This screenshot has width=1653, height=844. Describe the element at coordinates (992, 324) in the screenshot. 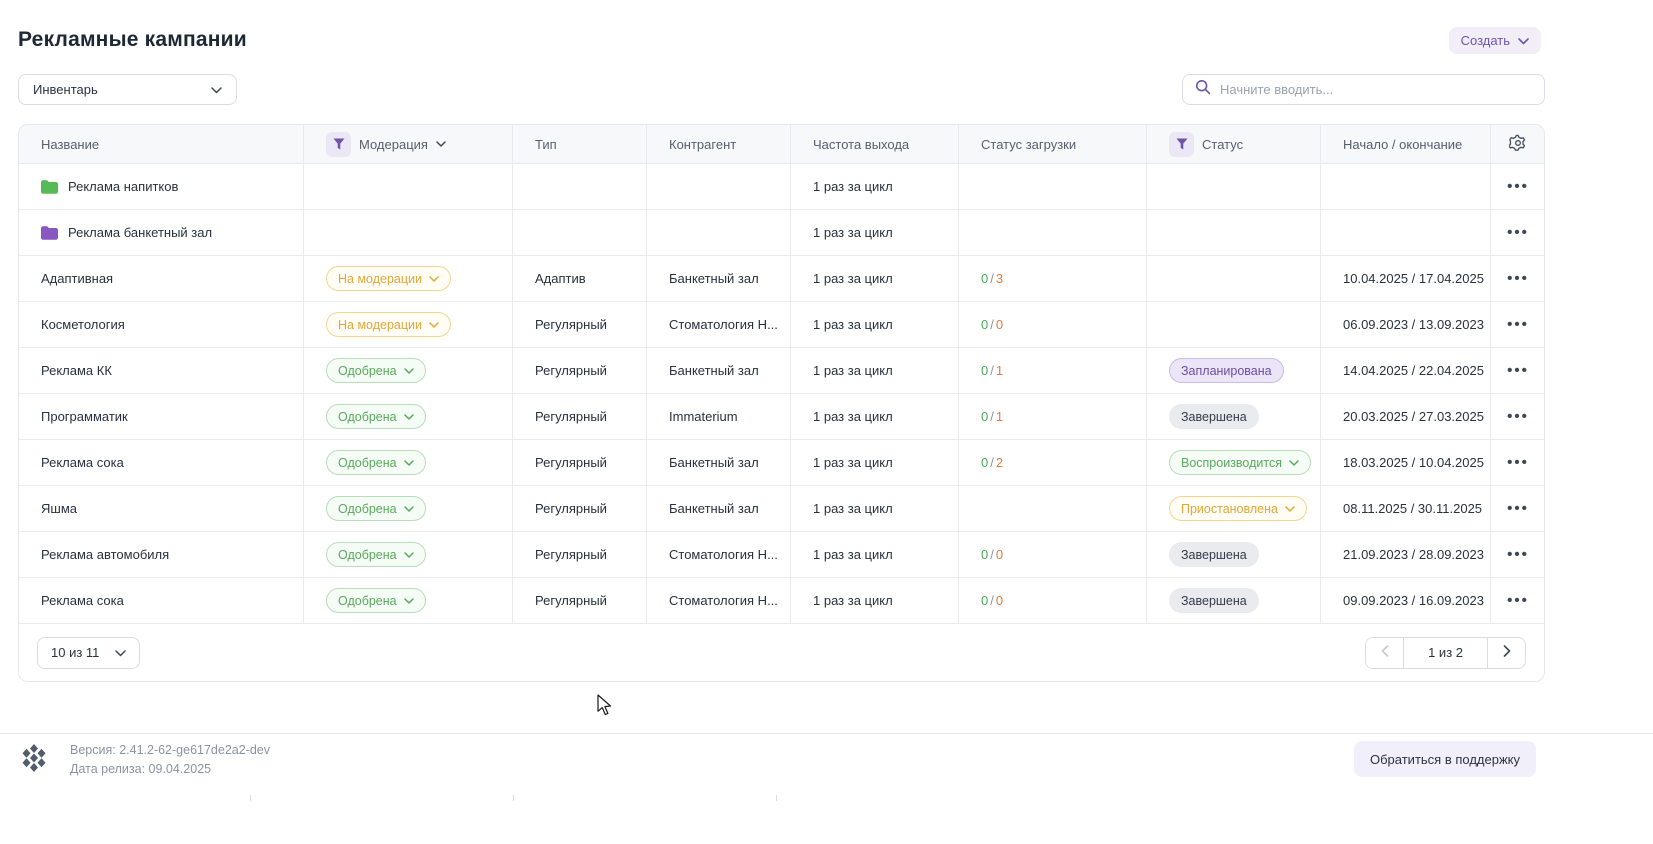

I see `upload-status: 0/0` at that location.